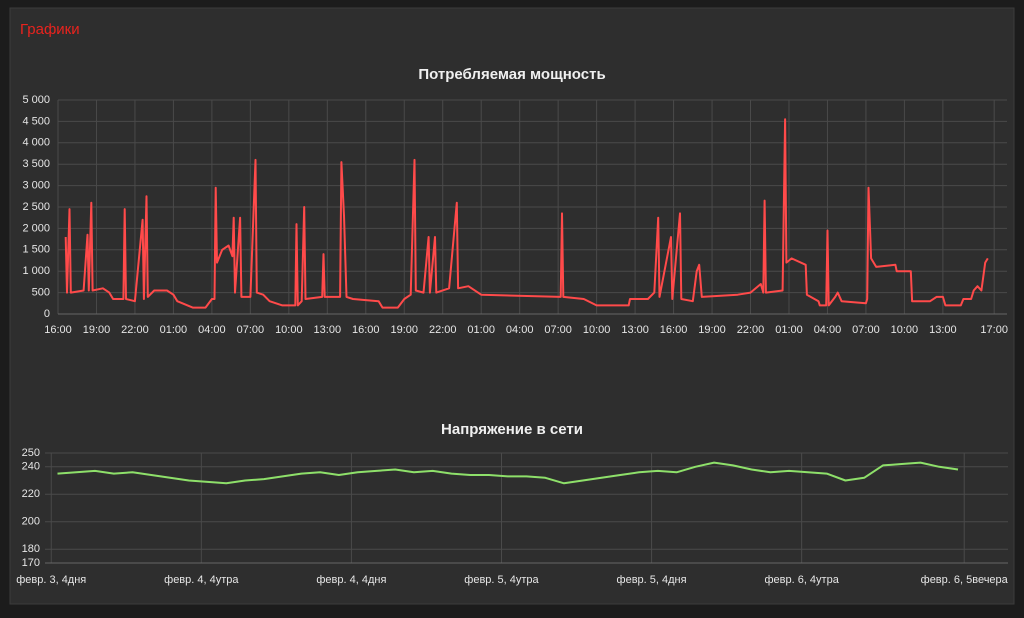  Describe the element at coordinates (36, 207) in the screenshot. I see `y-tick-label: 2 500` at that location.